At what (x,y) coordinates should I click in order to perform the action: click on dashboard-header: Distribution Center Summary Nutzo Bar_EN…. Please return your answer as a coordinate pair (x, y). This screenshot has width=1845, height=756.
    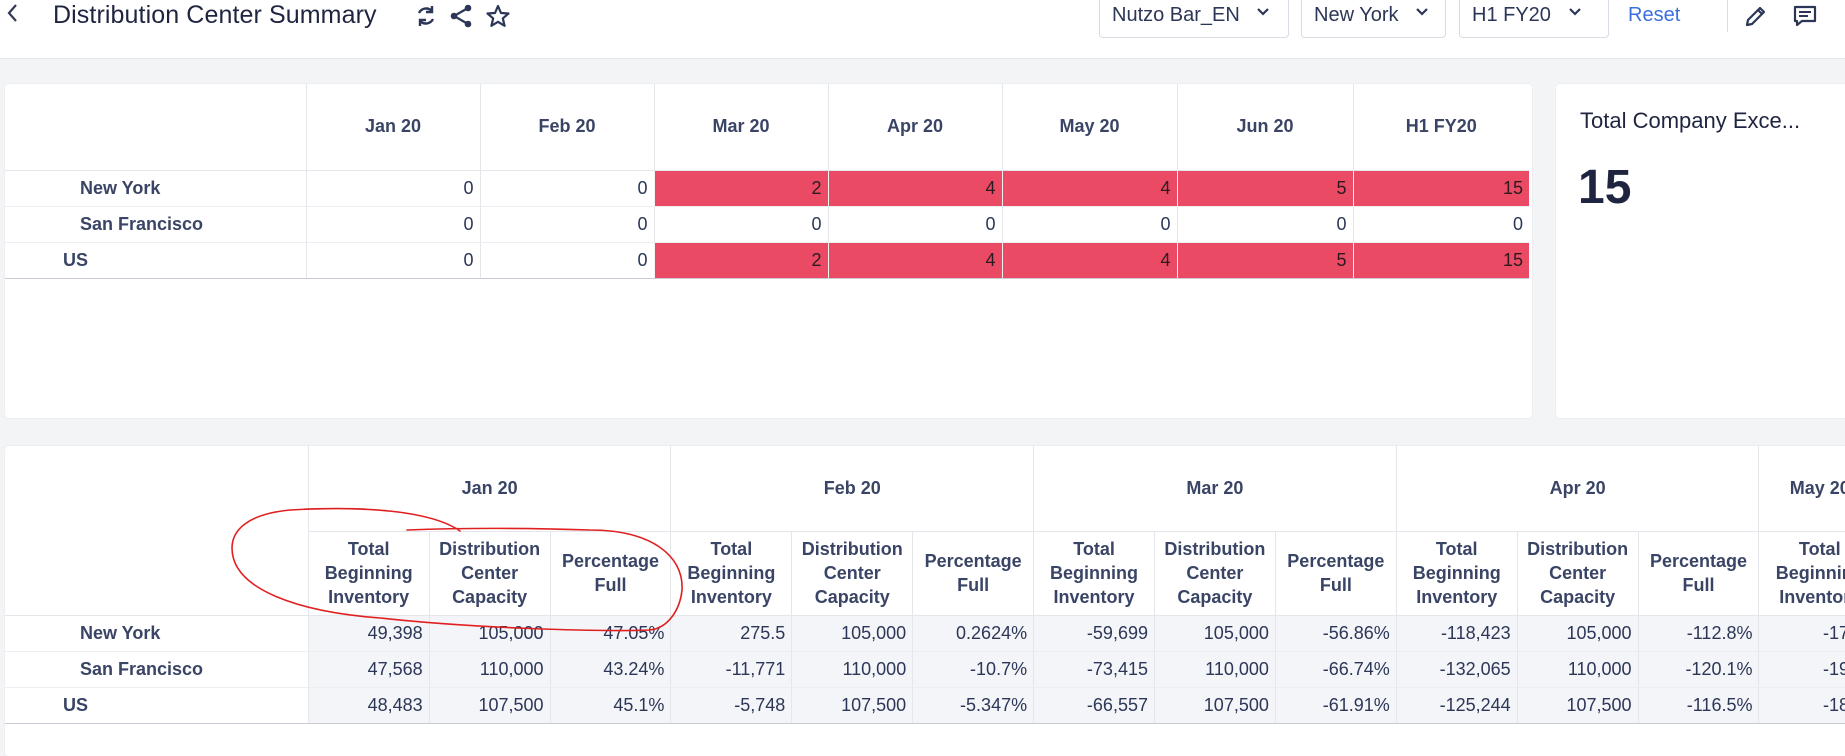
    Looking at the image, I should click on (922, 29).